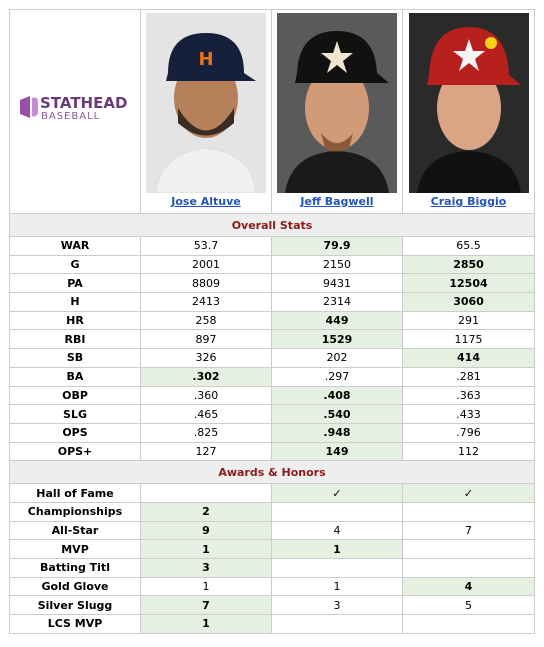 This screenshot has height=647, width=544. I want to click on logo: STATHEAD BASEBALL, so click(75, 108).